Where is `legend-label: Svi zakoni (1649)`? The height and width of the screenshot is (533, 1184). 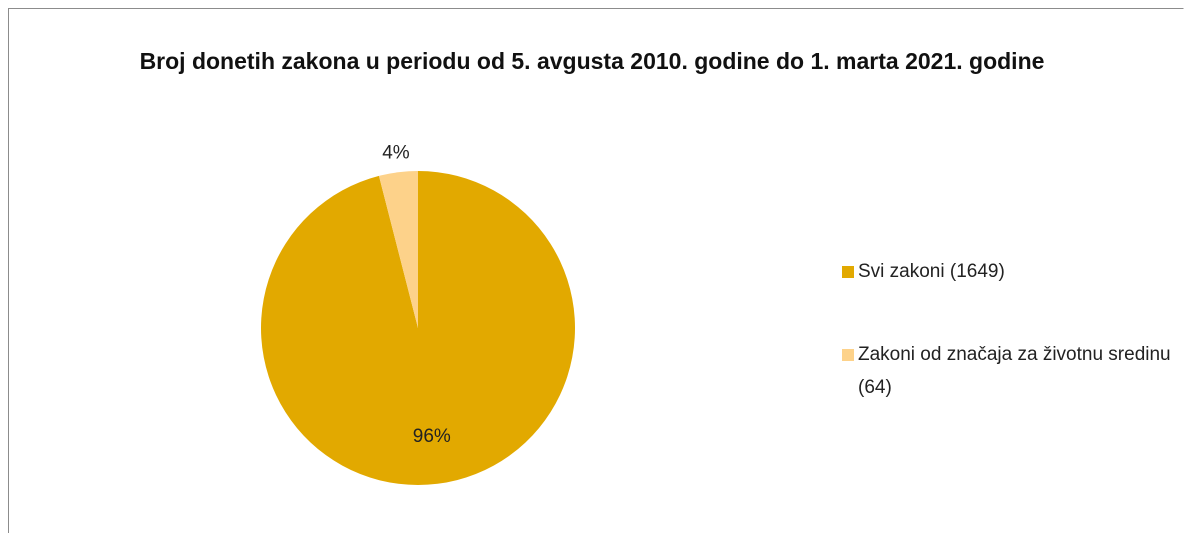 legend-label: Svi zakoni (1649) is located at coordinates (931, 271).